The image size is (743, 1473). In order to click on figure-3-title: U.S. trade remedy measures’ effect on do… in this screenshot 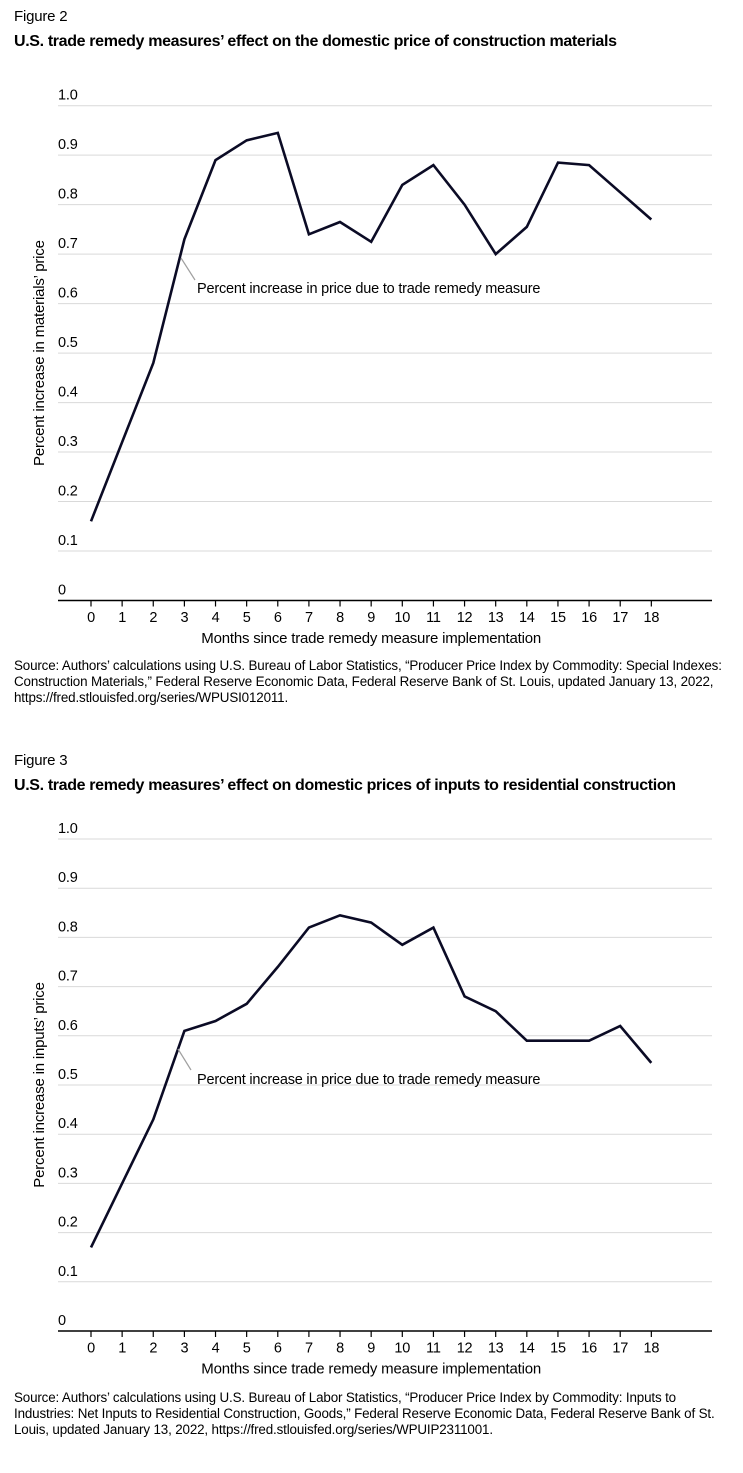, I will do `click(345, 785)`.